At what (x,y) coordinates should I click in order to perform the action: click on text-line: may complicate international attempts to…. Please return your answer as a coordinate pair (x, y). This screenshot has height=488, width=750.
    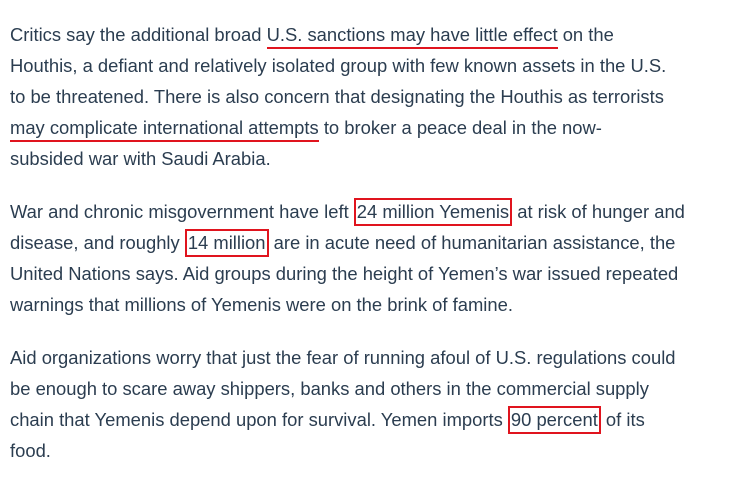
    Looking at the image, I should click on (378, 127).